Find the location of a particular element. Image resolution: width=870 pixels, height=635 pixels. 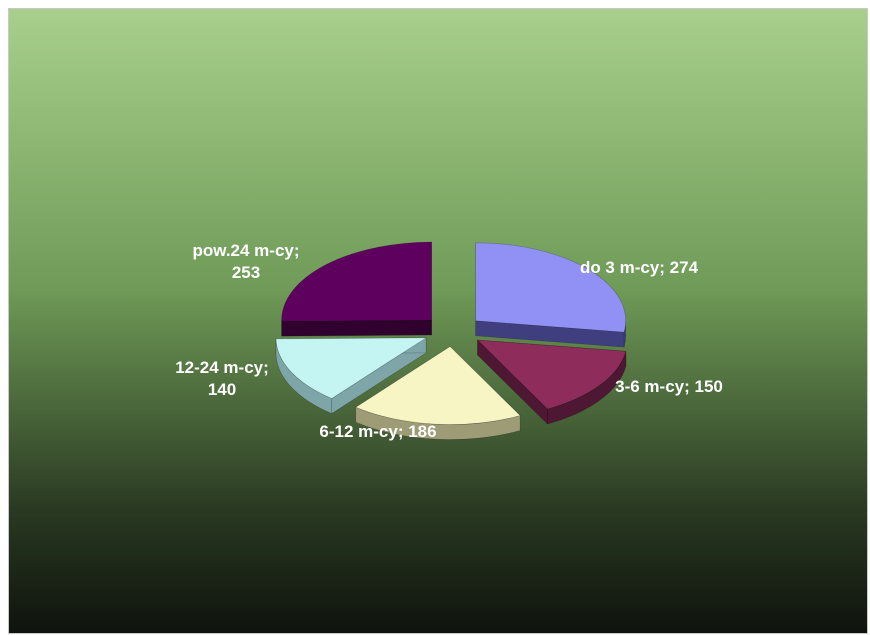

data-label-4-line-1: 12-24 m-cy; is located at coordinates (222, 367).